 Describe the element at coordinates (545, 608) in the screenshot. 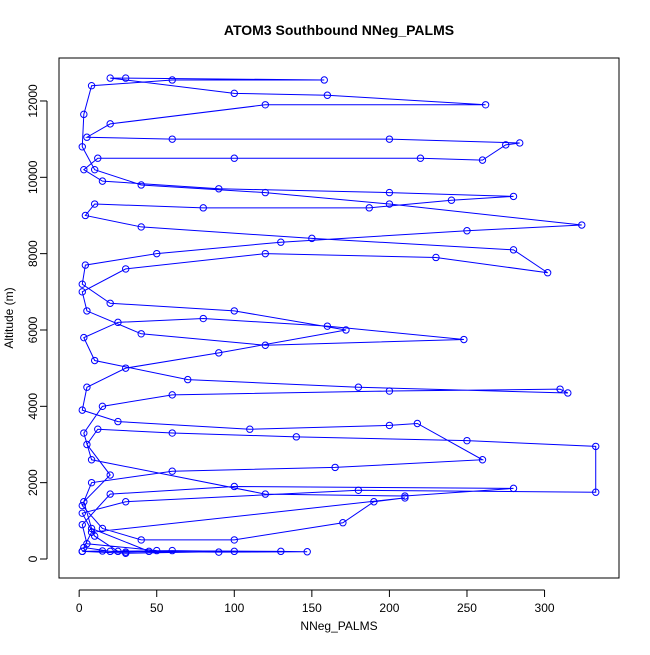

I see `x-tick-label: 300` at that location.